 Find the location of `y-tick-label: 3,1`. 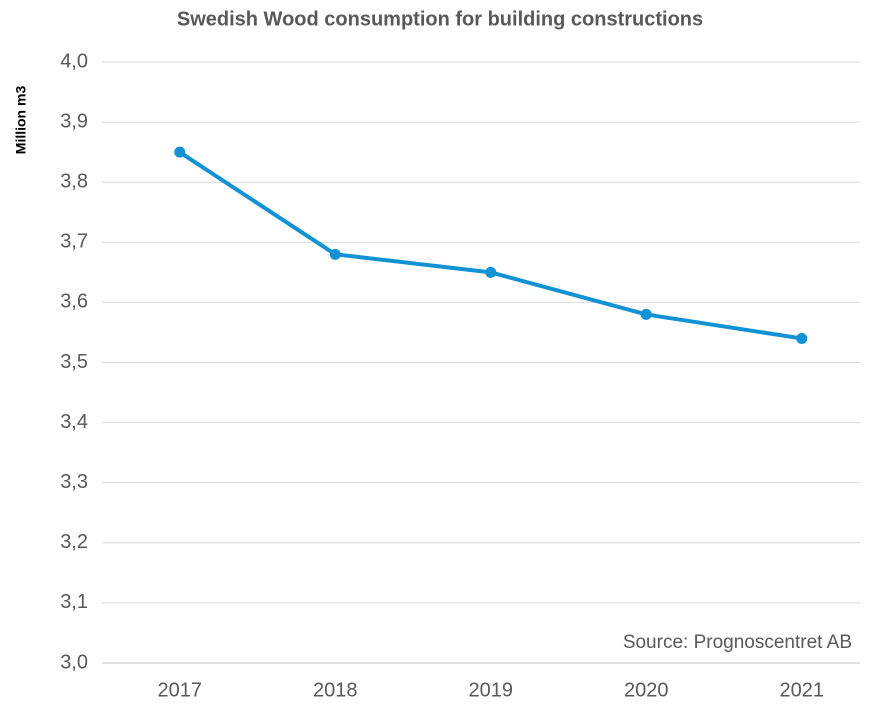

y-tick-label: 3,1 is located at coordinates (74, 602).